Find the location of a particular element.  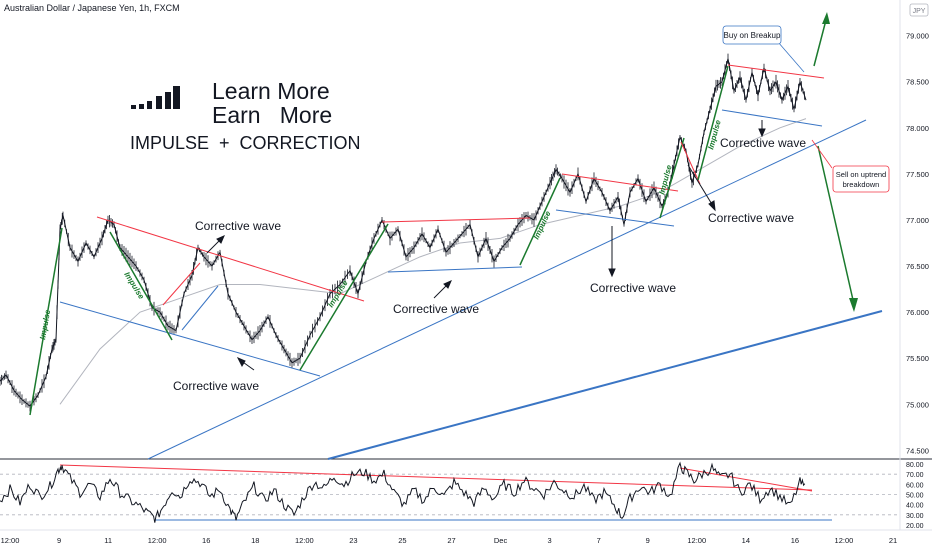

corrective-wave-label-2: Corrective wave is located at coordinates (216, 386).